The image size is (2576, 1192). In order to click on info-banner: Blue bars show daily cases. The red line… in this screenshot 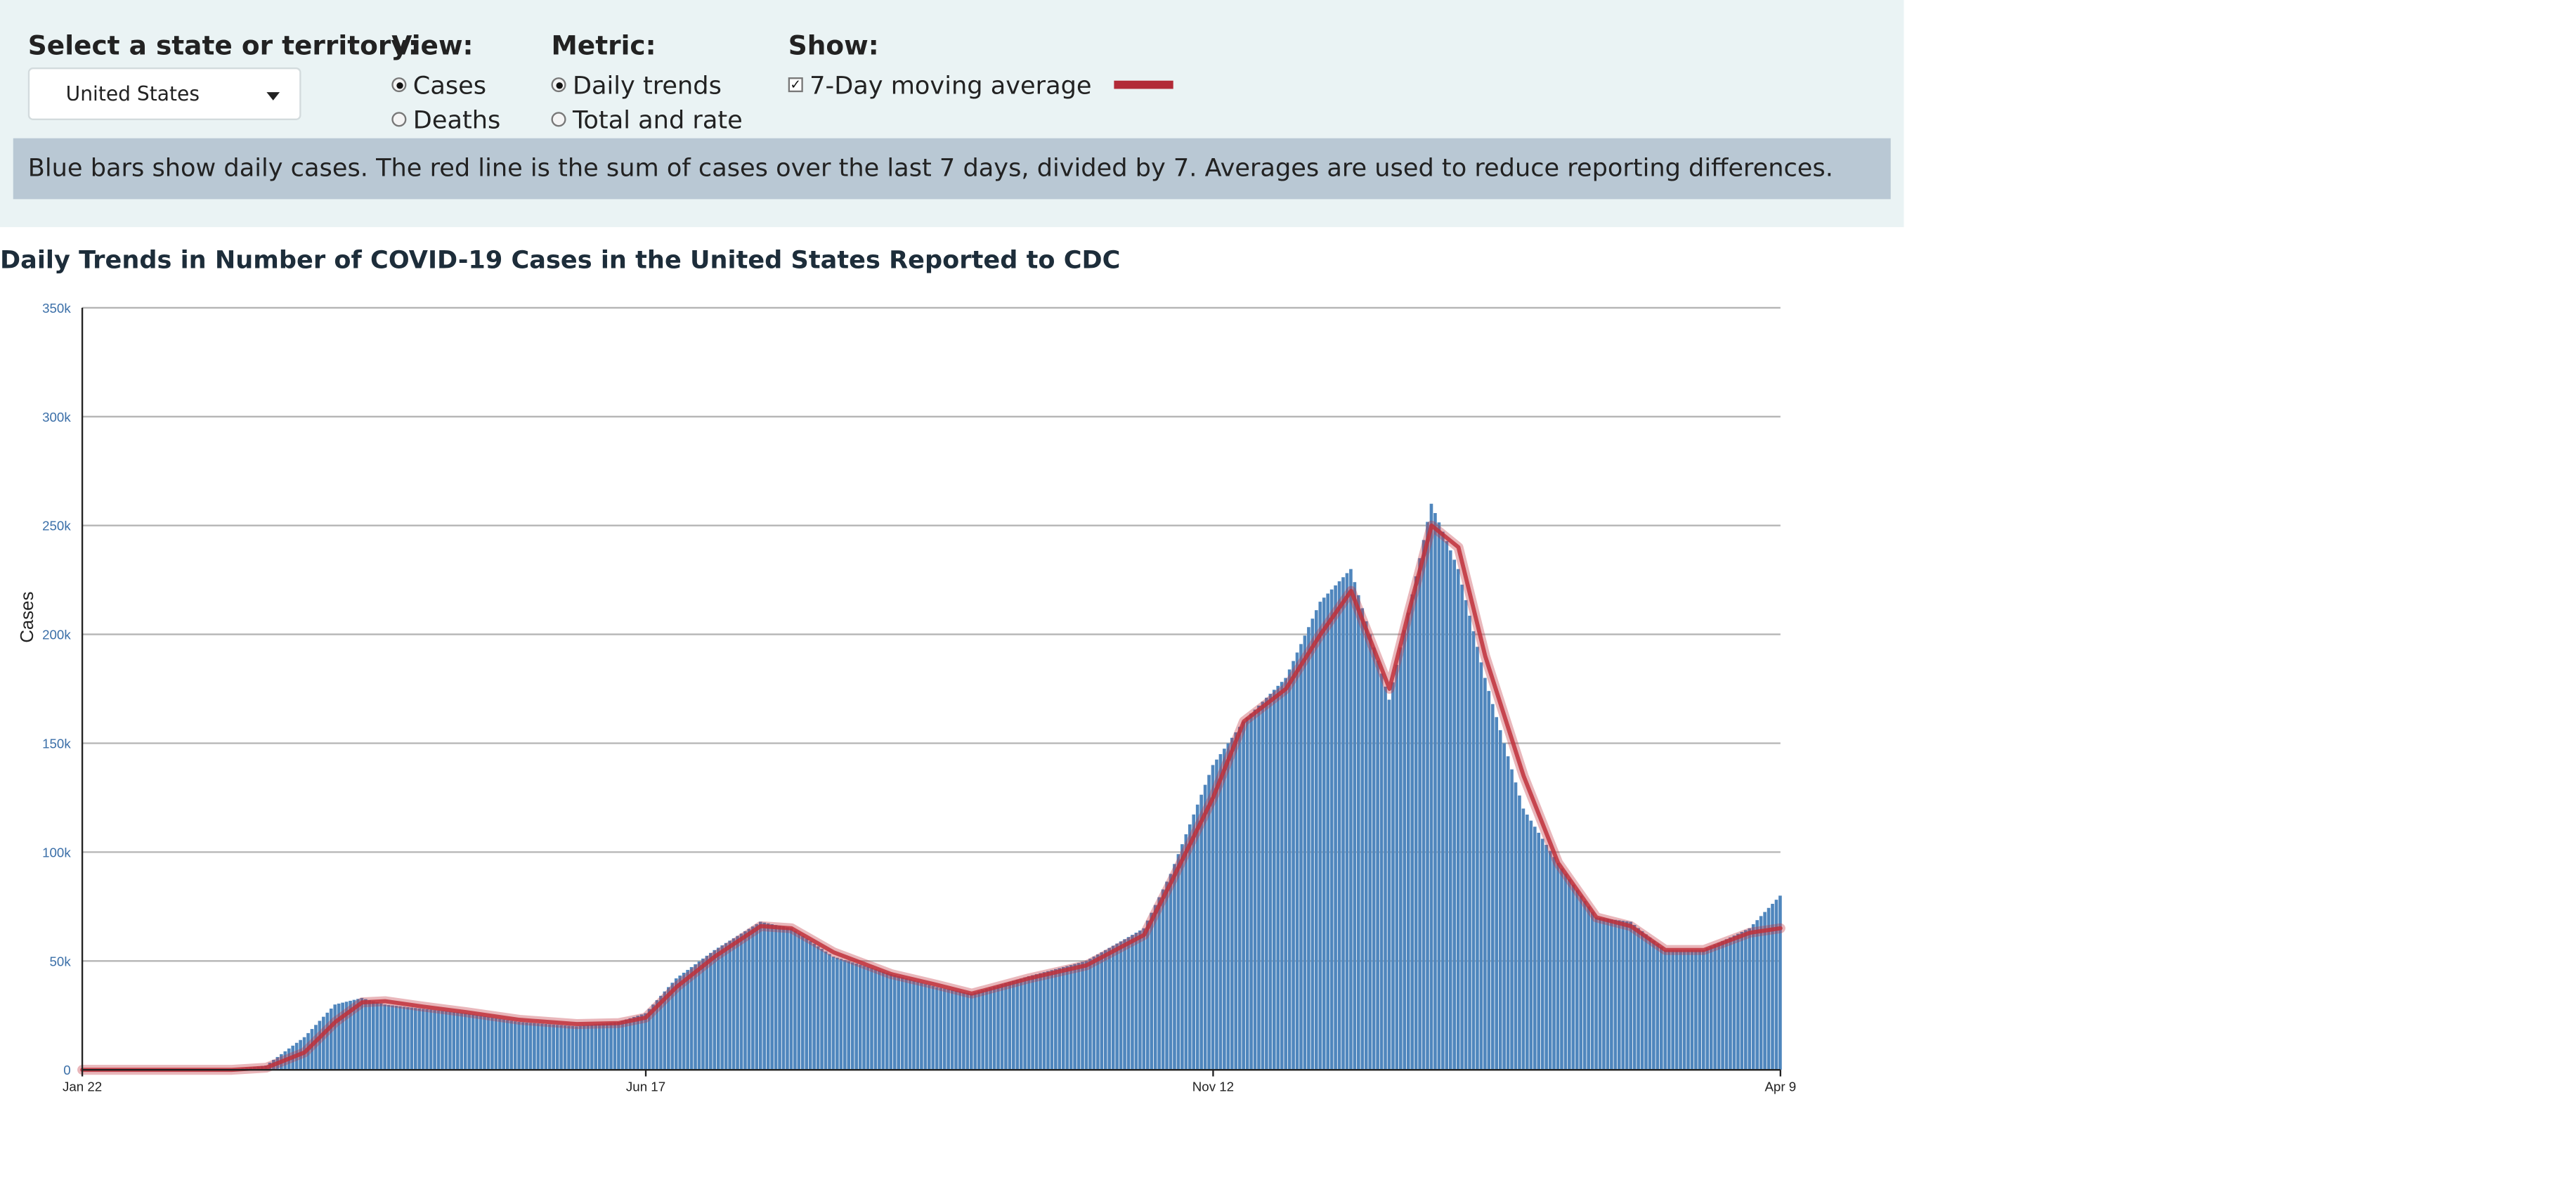, I will do `click(952, 169)`.